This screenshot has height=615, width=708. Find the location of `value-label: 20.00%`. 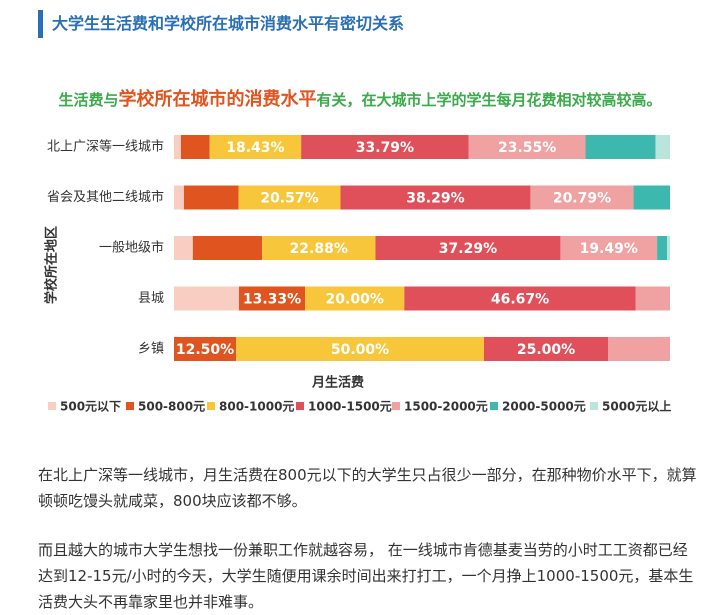

value-label: 20.00% is located at coordinates (355, 300).